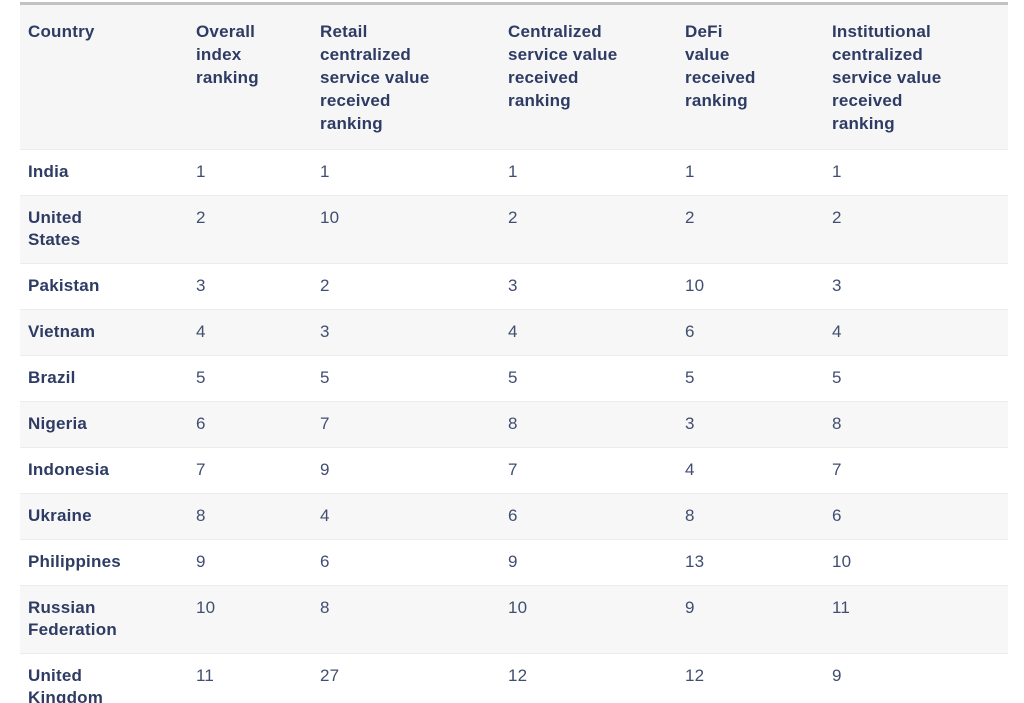 The width and height of the screenshot is (1024, 703). I want to click on retail-centralized-cell: 5, so click(325, 377).